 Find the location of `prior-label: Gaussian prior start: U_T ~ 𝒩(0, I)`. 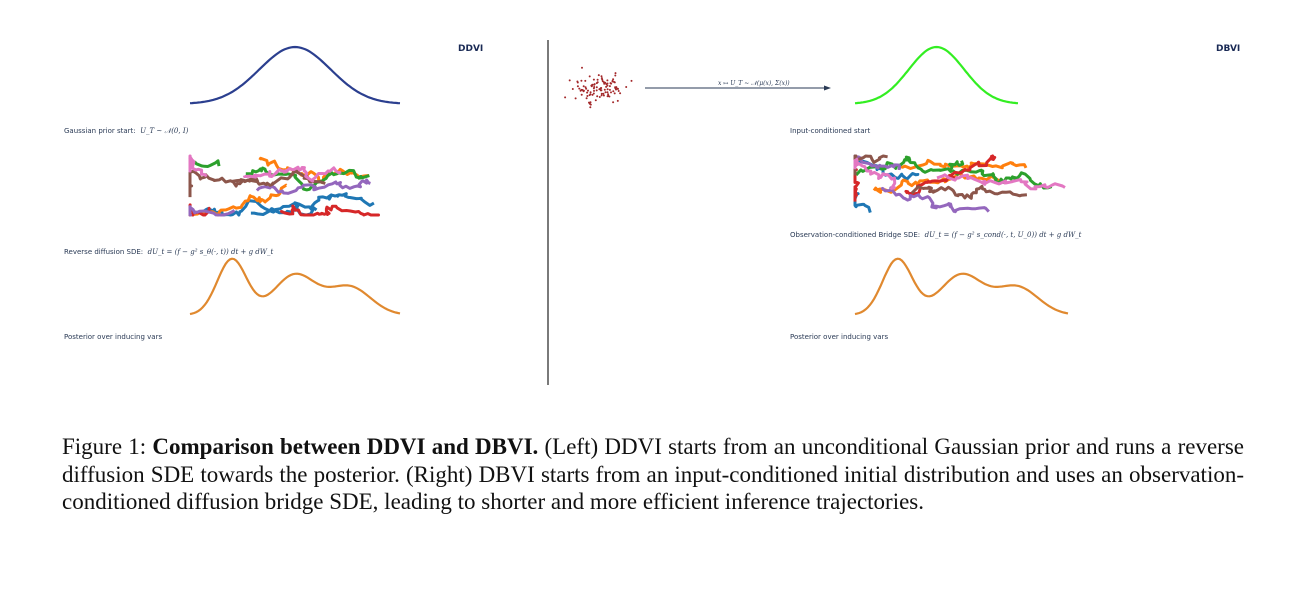

prior-label: Gaussian prior start: U_T ~ 𝒩(0, I) is located at coordinates (126, 131).